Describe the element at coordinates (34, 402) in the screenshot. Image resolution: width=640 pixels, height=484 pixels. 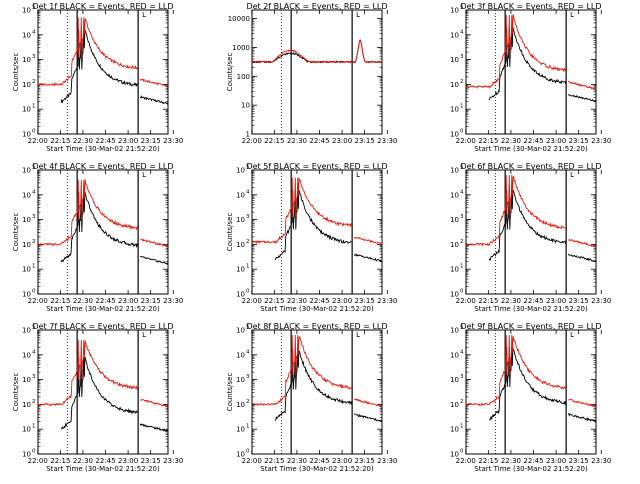
I see `y-tick-label-exp: 2` at that location.